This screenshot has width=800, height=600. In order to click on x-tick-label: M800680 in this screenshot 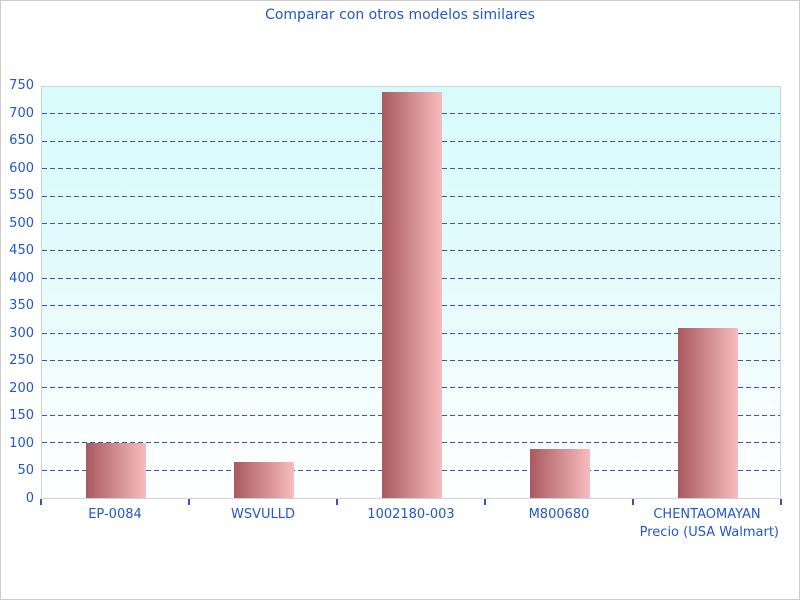, I will do `click(559, 514)`.